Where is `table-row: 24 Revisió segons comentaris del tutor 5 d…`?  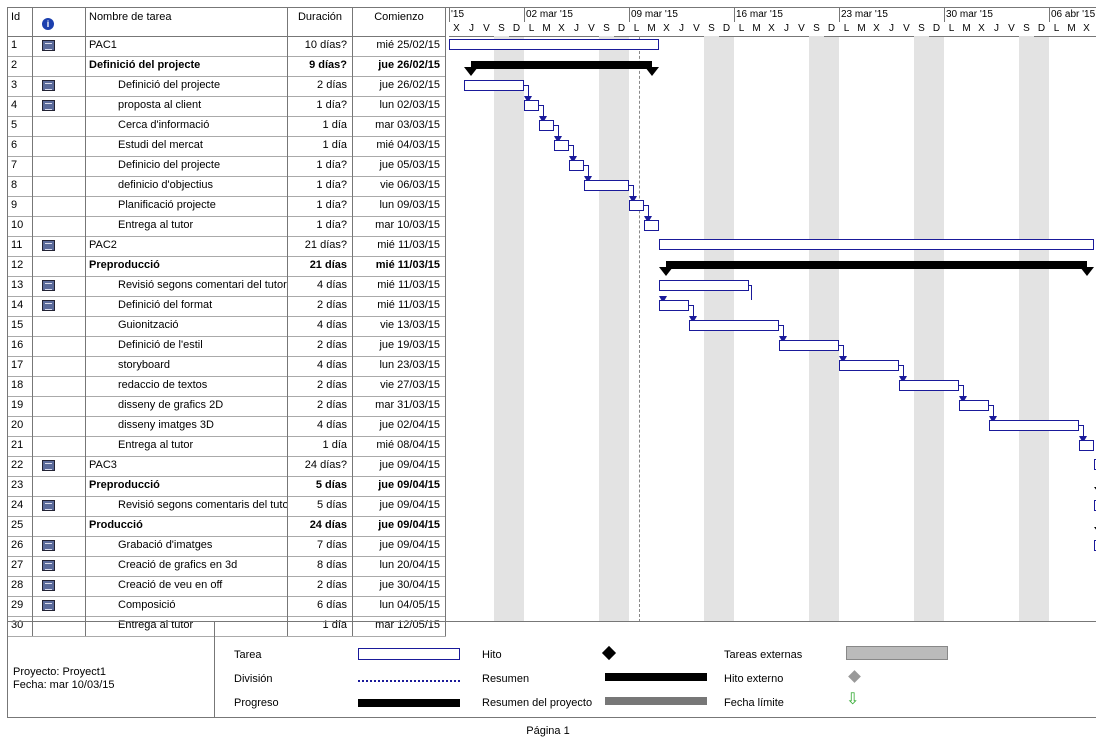
table-row: 24 Revisió segons comentaris del tutor 5 d… is located at coordinates (227, 506).